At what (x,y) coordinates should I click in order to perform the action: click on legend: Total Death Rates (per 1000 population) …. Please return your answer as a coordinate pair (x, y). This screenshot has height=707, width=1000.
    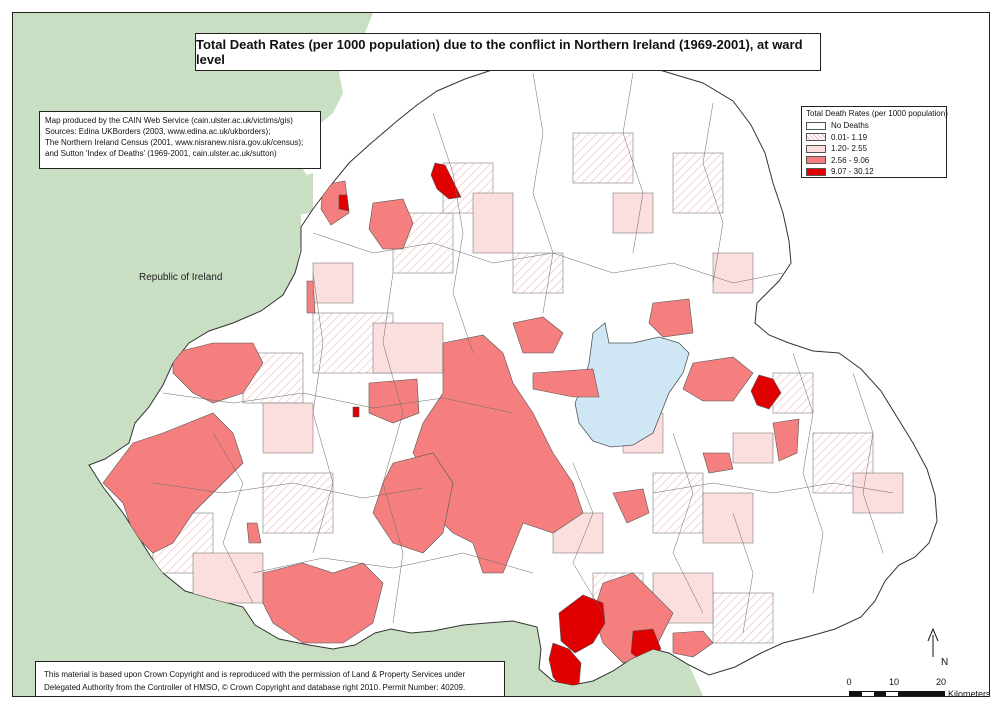
    Looking at the image, I should click on (874, 142).